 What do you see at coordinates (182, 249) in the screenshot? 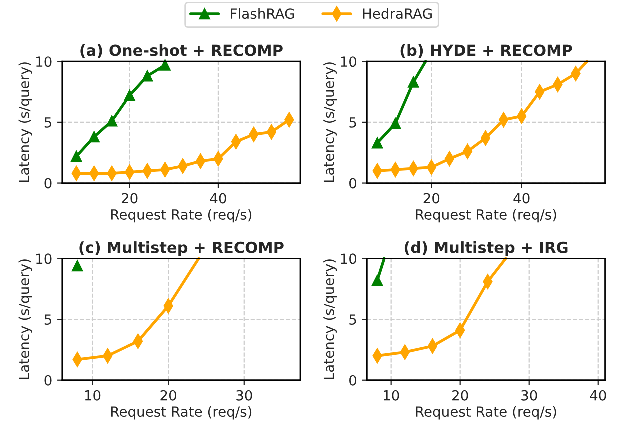
I see `chart-title: (c) Multistep + RECOMP` at bounding box center [182, 249].